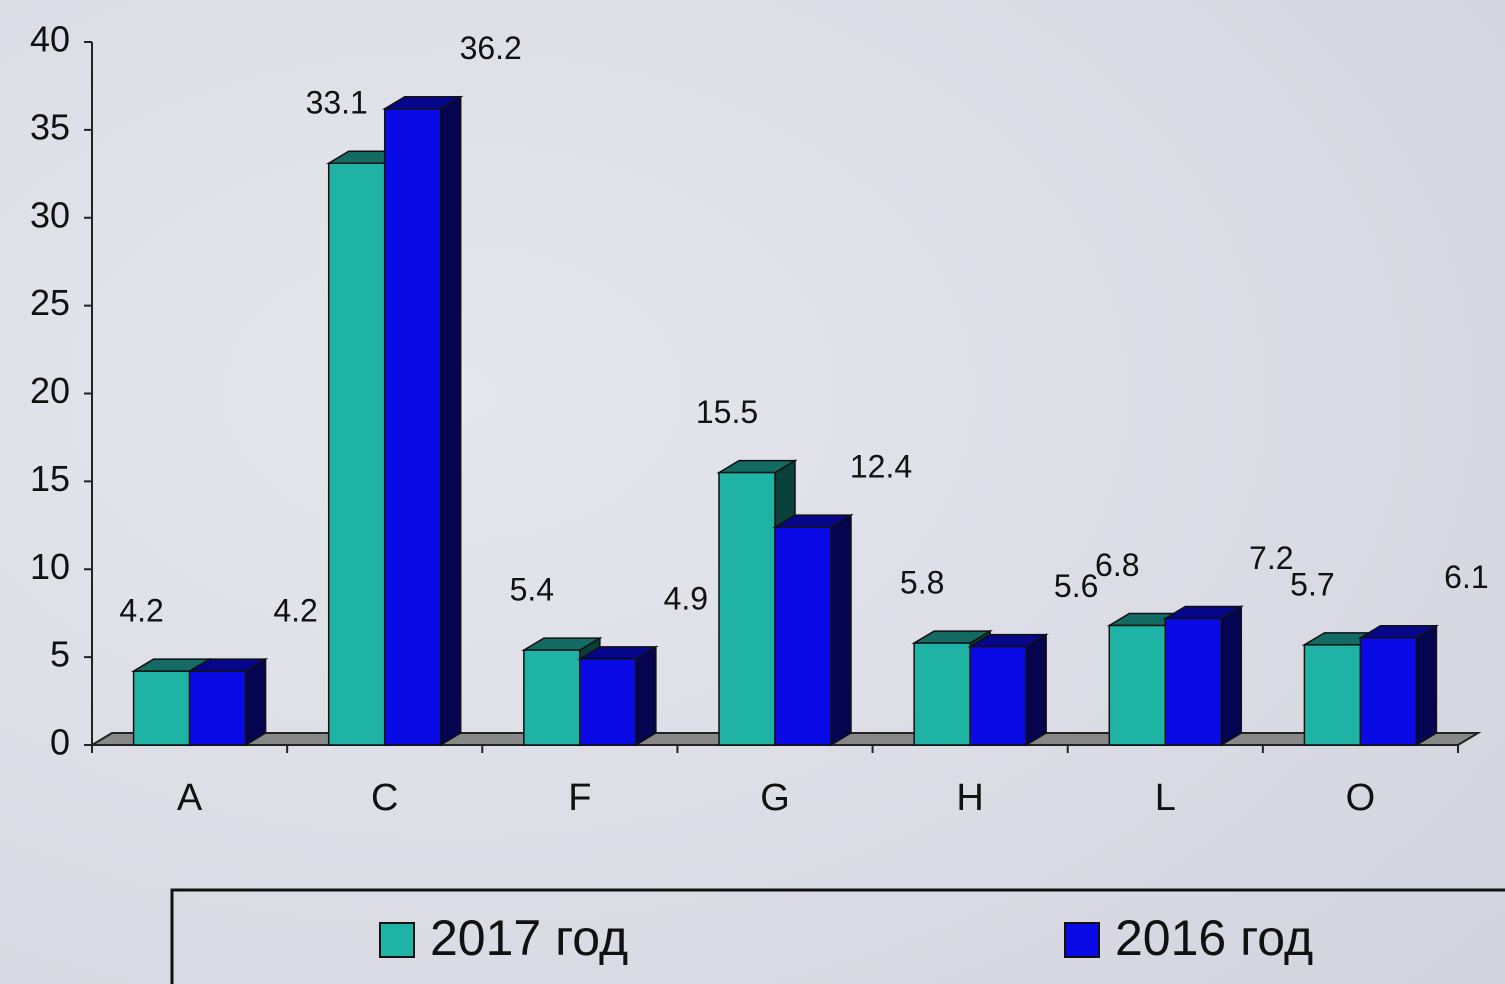 The height and width of the screenshot is (984, 1505). I want to click on y-tick-label: 5, so click(60, 654).